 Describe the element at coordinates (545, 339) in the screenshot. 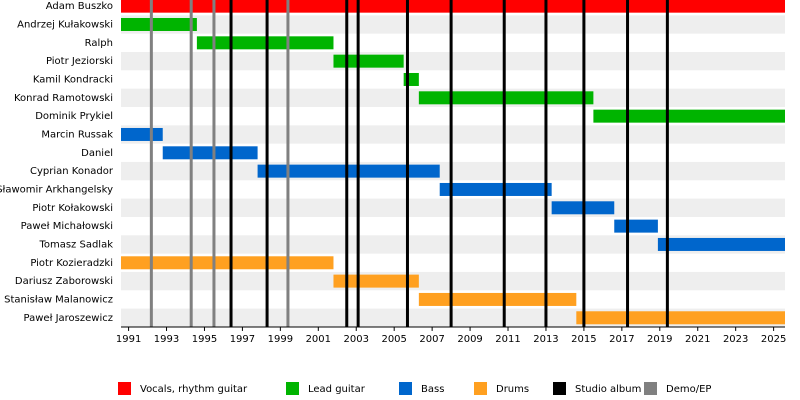

I see `x-tick-label: 2013` at that location.